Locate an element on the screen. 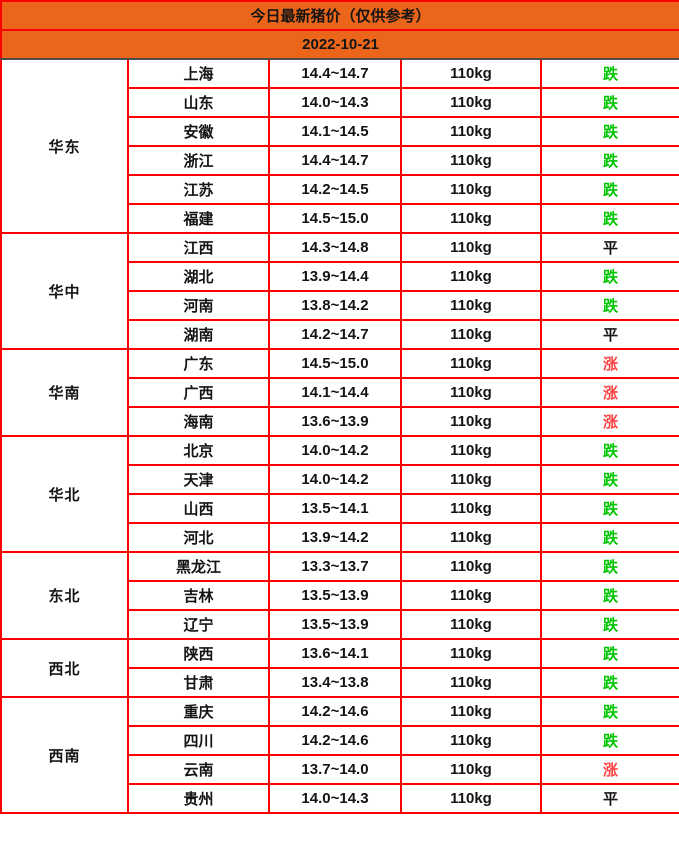 The width and height of the screenshot is (679, 866). table-row: 华南 广东 14.5~15.0 110kg 涨 is located at coordinates (339, 392).